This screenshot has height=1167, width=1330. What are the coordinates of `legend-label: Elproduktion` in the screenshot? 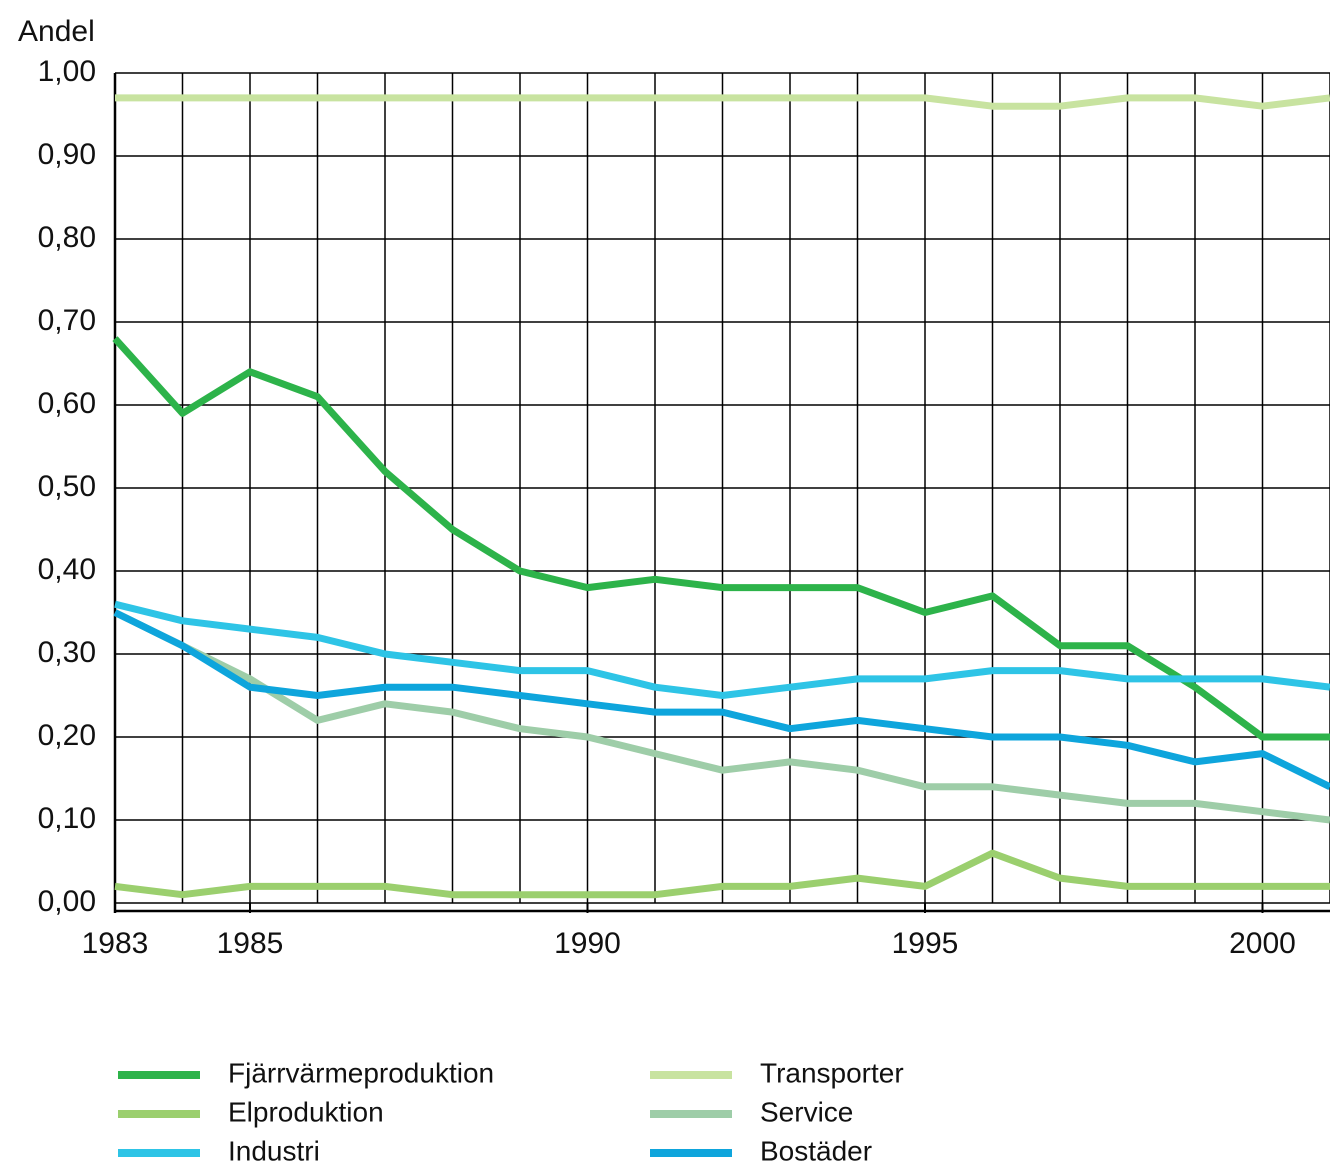 It's located at (306, 1111).